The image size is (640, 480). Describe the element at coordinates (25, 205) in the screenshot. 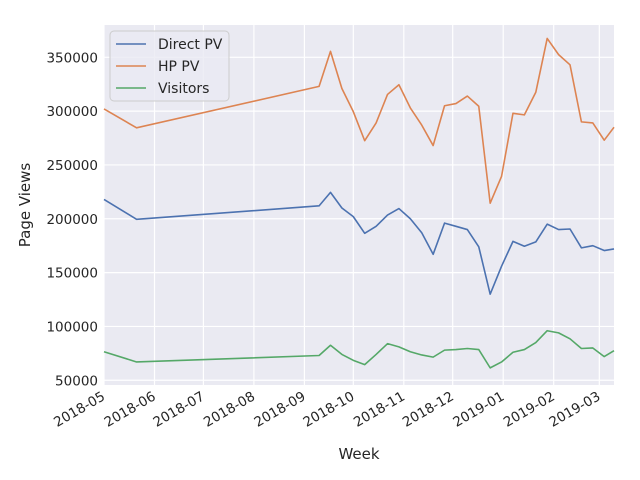

I see `y-axis-label: Page Views` at that location.